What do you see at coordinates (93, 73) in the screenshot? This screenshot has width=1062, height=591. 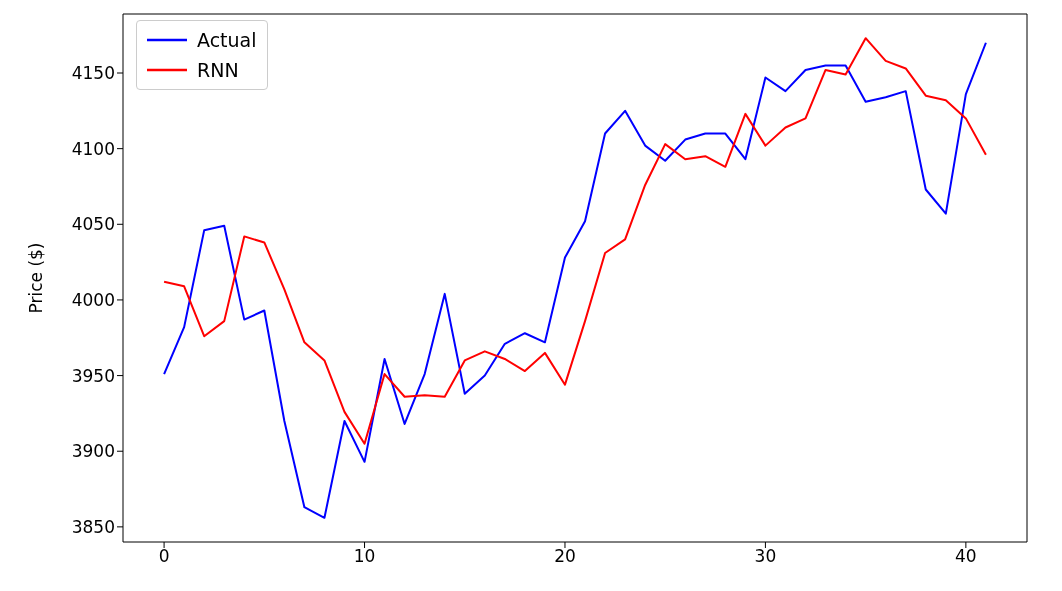 I see `y-tick-label: 4150` at bounding box center [93, 73].